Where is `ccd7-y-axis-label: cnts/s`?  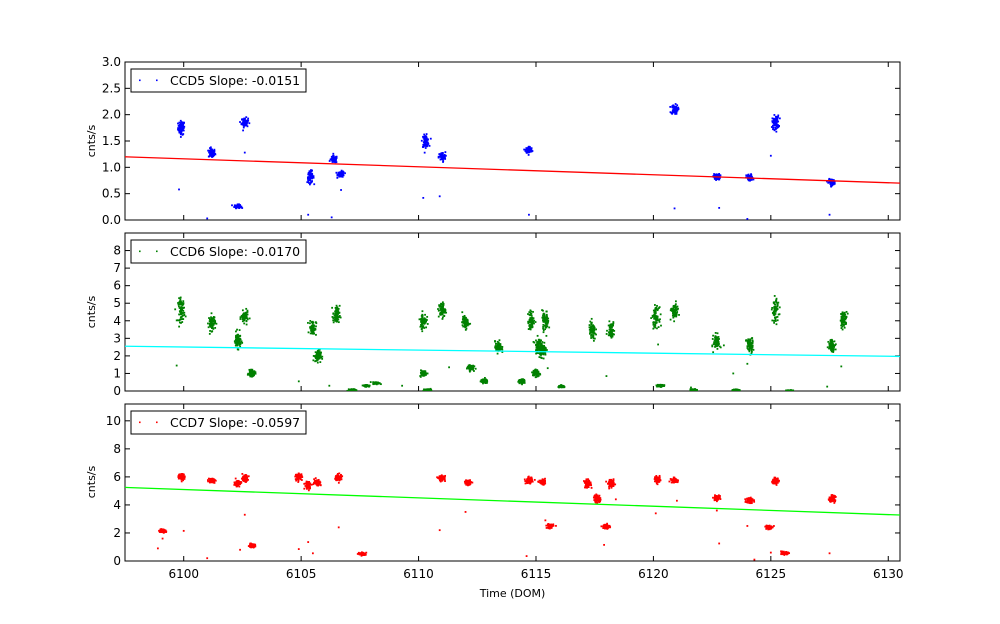
ccd7-y-axis-label: cnts/s is located at coordinates (91, 481).